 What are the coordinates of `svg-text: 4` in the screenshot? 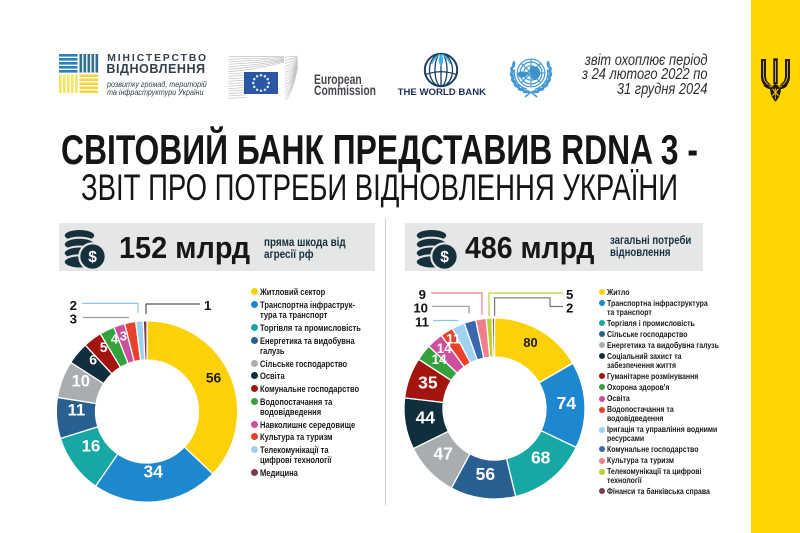 It's located at (115, 338).